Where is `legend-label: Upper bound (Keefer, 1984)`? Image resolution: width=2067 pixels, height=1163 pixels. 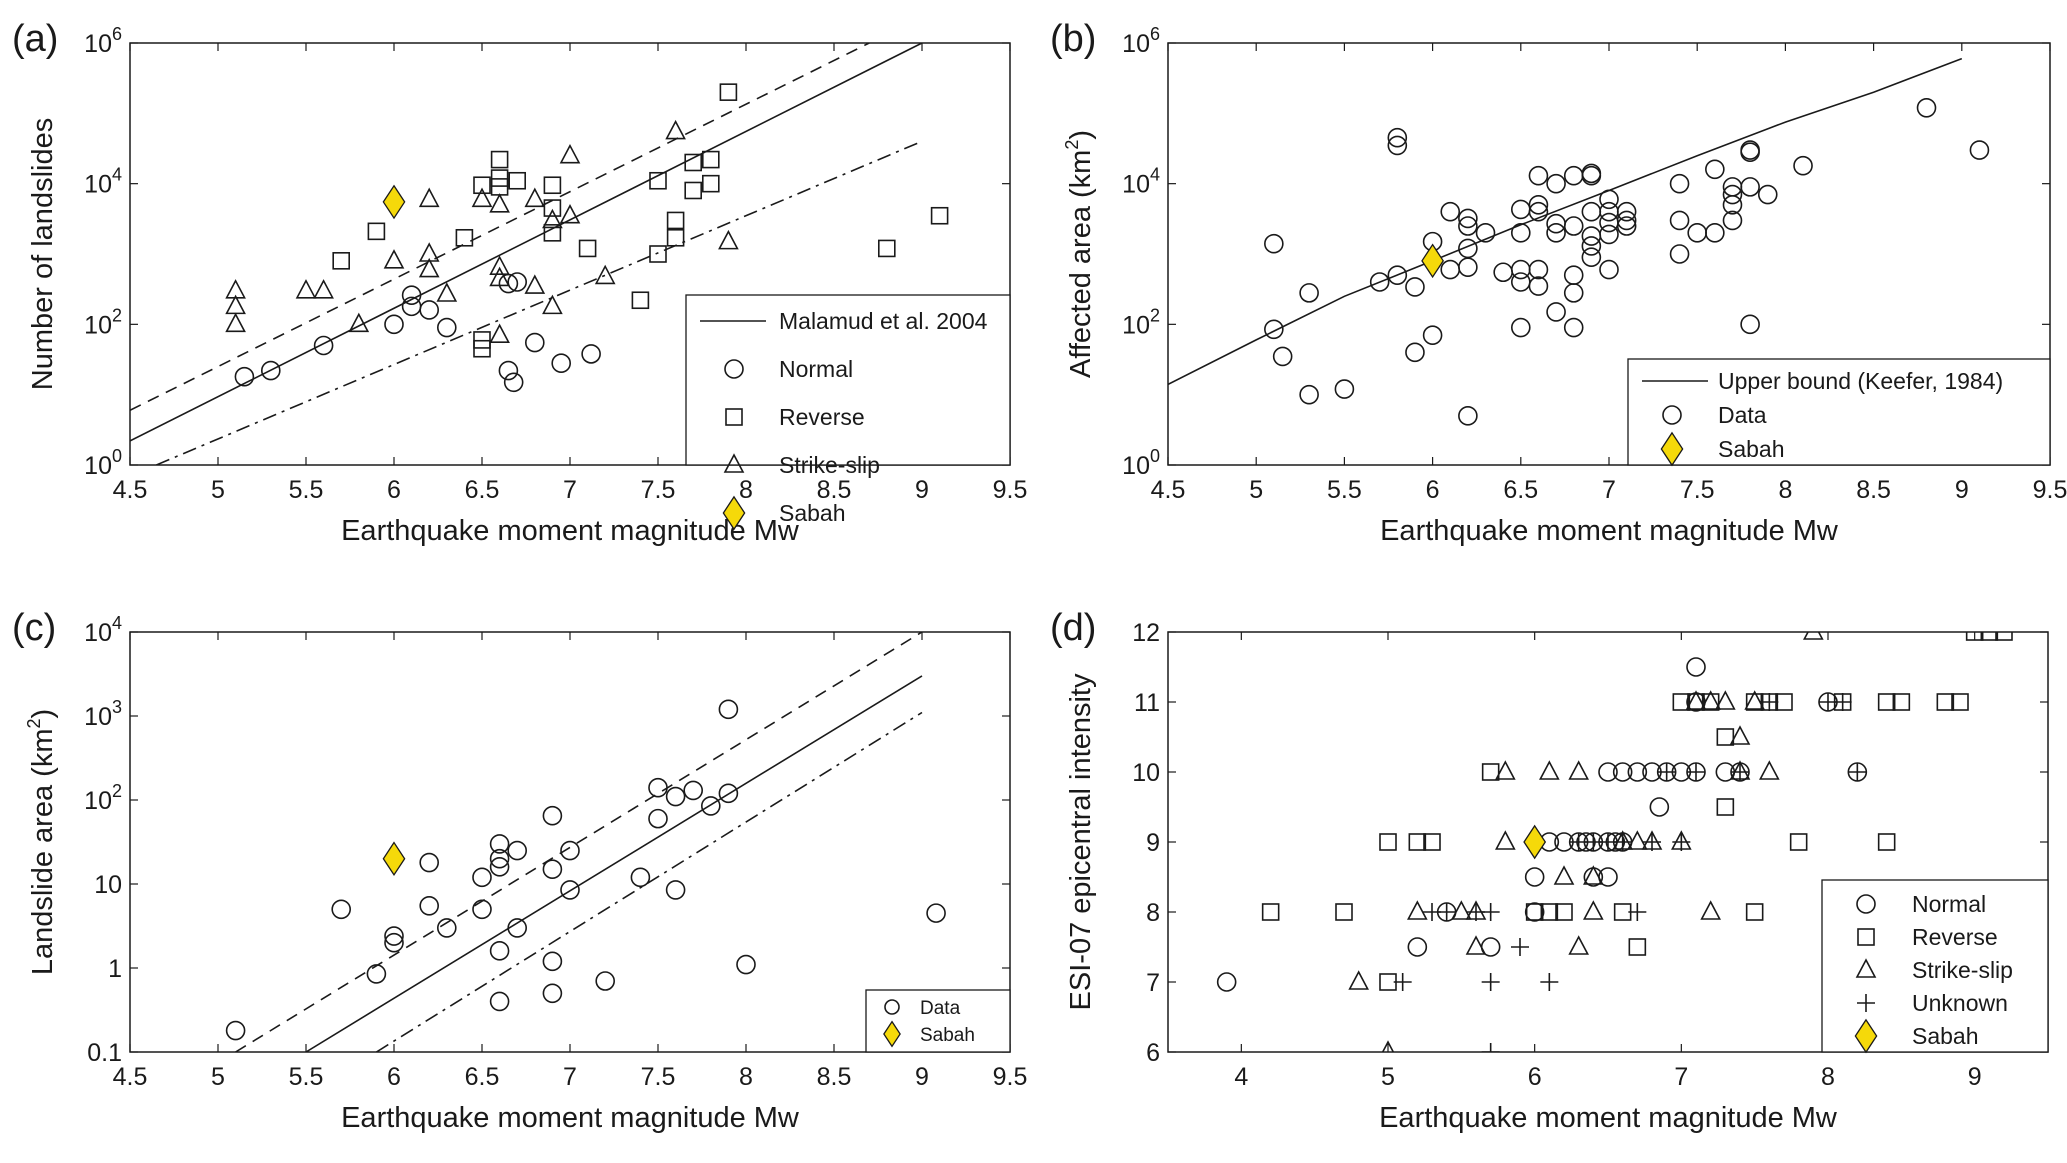 legend-label: Upper bound (Keefer, 1984) is located at coordinates (1860, 381).